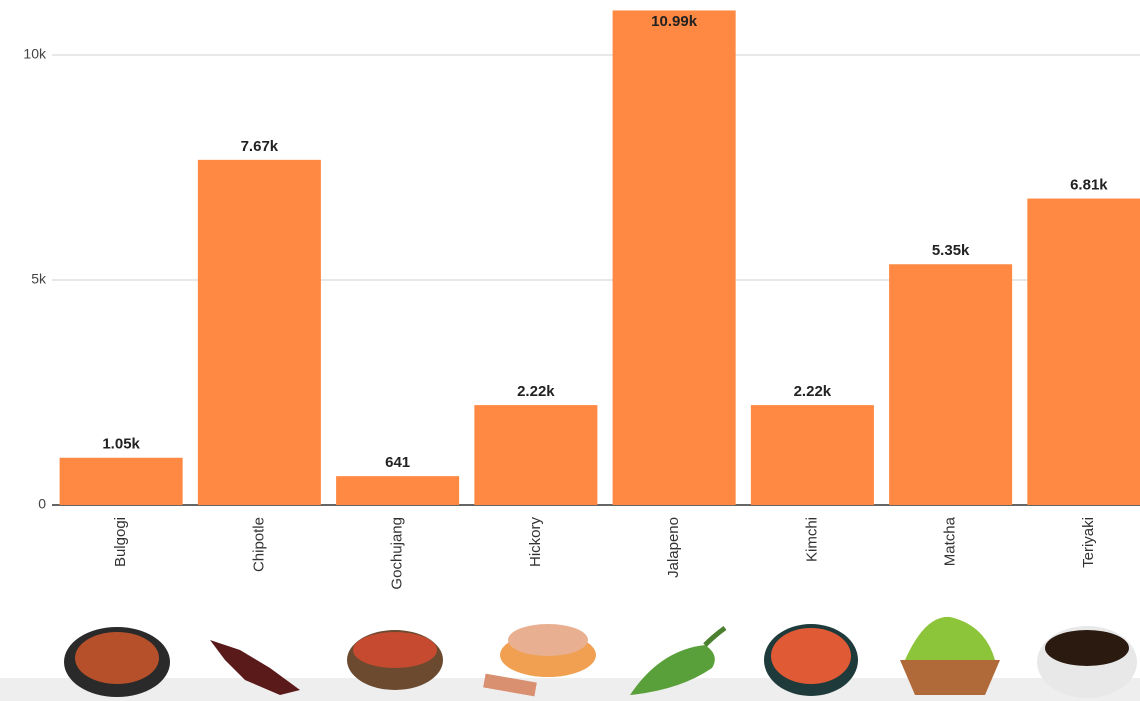 This screenshot has width=1140, height=701. What do you see at coordinates (258, 544) in the screenshot?
I see `x-tick-label: Chipotle` at bounding box center [258, 544].